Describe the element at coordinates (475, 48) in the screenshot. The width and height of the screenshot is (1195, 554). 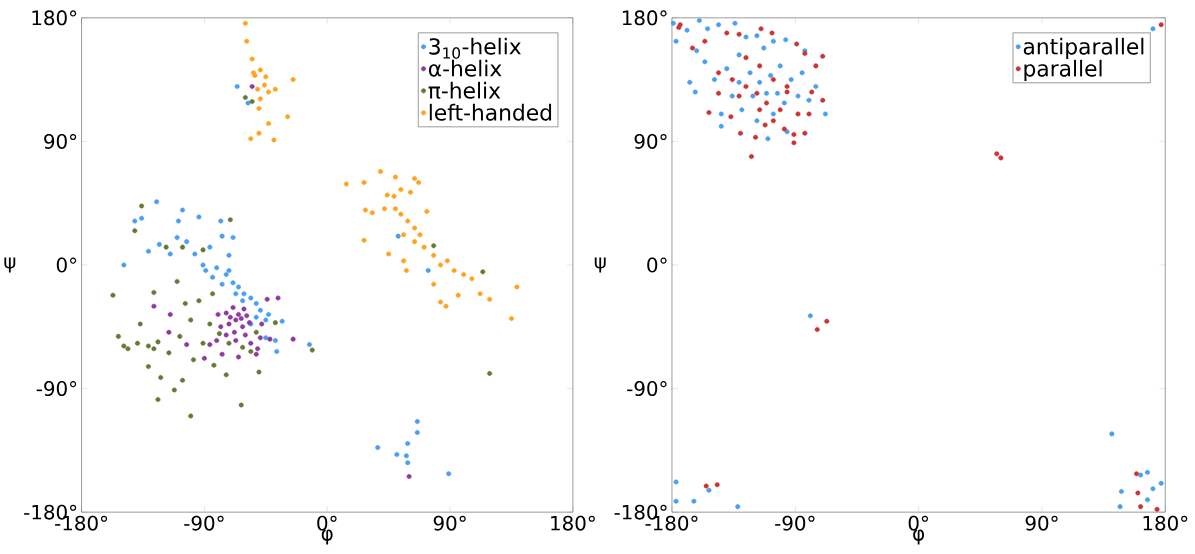
I see `legend-label: 3$_{10}$-helix` at that location.